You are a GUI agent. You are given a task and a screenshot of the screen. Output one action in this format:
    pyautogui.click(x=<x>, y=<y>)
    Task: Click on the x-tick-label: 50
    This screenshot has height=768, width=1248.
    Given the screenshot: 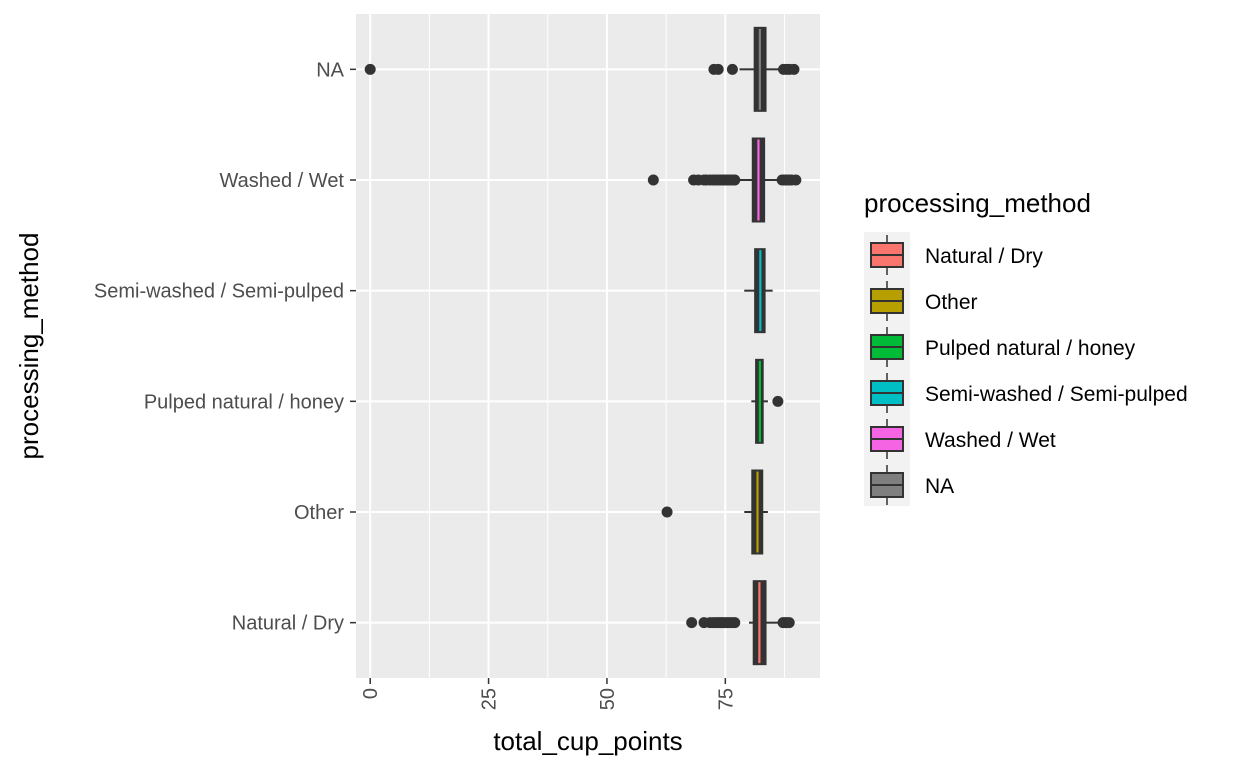 What is the action you would take?
    pyautogui.click(x=608, y=699)
    